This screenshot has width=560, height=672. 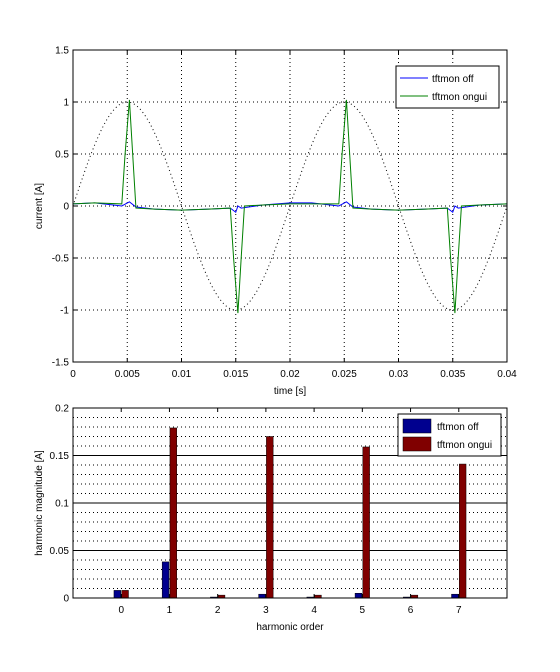 I want to click on line-y-tick-label: 0, so click(x=66, y=207).